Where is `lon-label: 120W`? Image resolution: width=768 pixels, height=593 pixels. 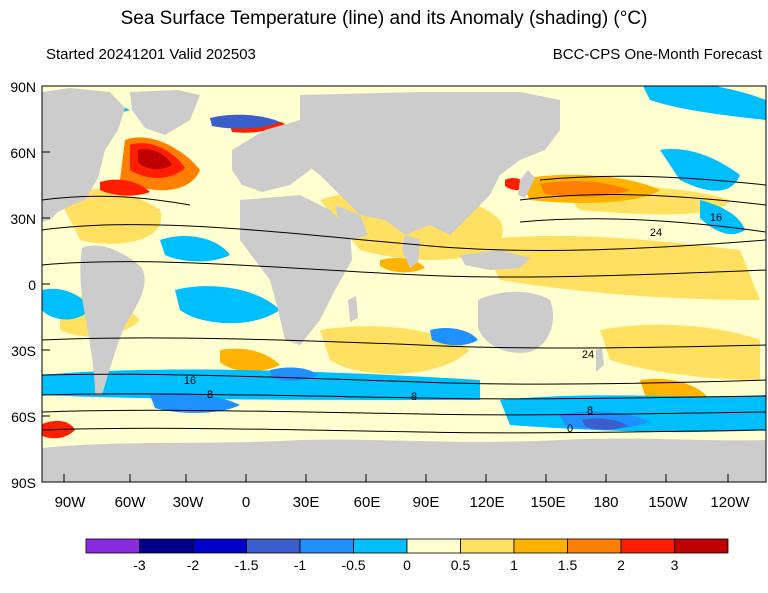 lon-label: 120W is located at coordinates (730, 502).